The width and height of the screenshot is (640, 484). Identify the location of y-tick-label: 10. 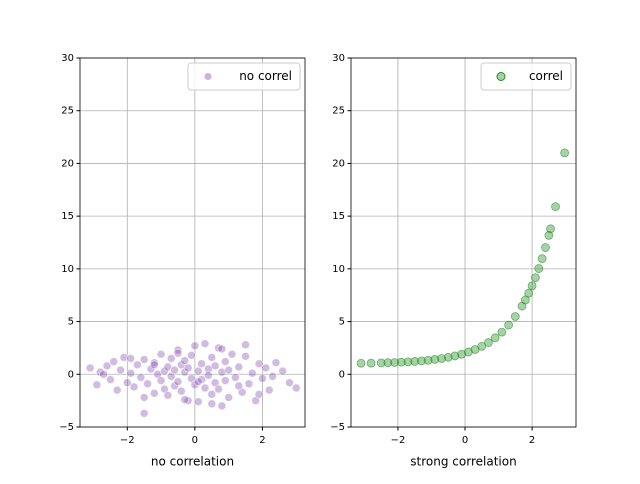
(338, 269).